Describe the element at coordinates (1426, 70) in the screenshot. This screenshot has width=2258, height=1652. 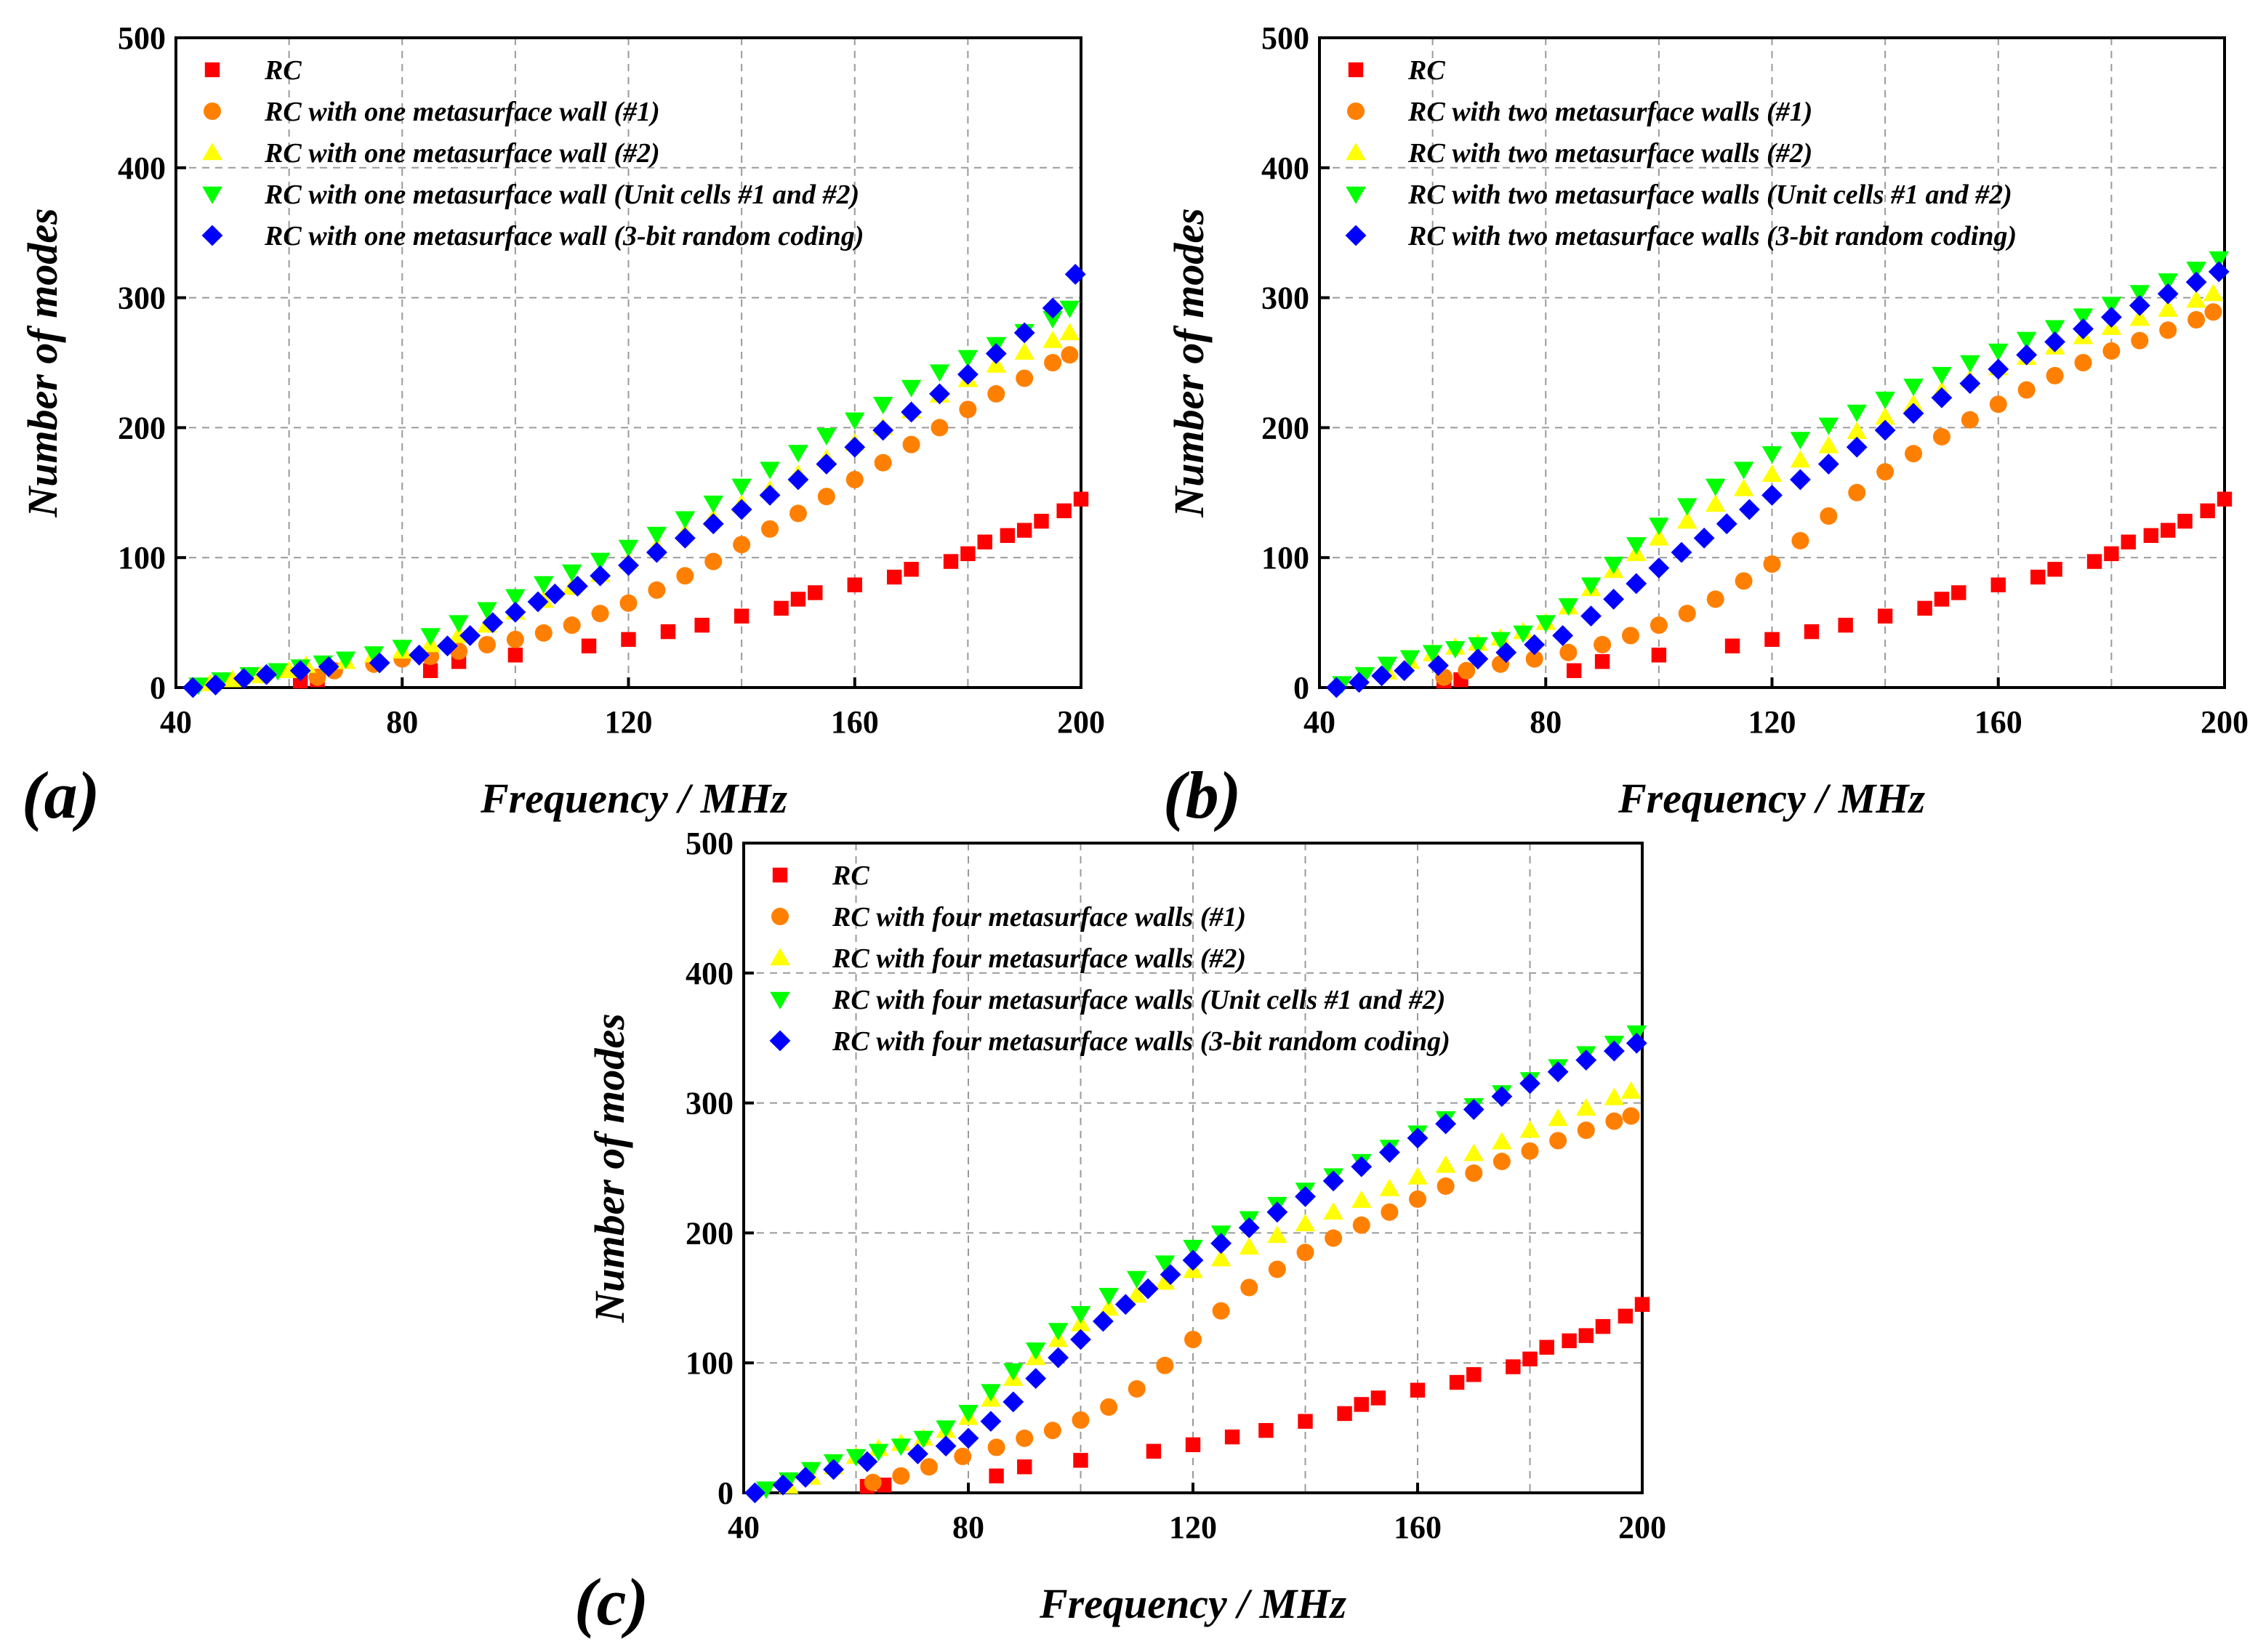
I see `legend-entry: RC` at that location.